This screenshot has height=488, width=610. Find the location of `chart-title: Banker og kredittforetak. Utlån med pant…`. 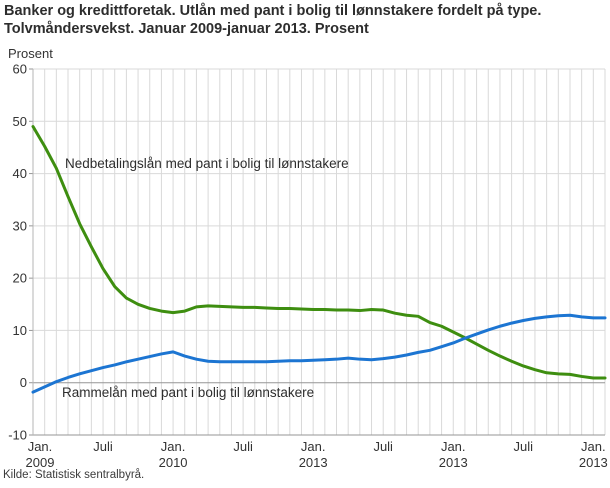

chart-title: Banker og kredittforetak. Utlån med pant… is located at coordinates (306, 20).